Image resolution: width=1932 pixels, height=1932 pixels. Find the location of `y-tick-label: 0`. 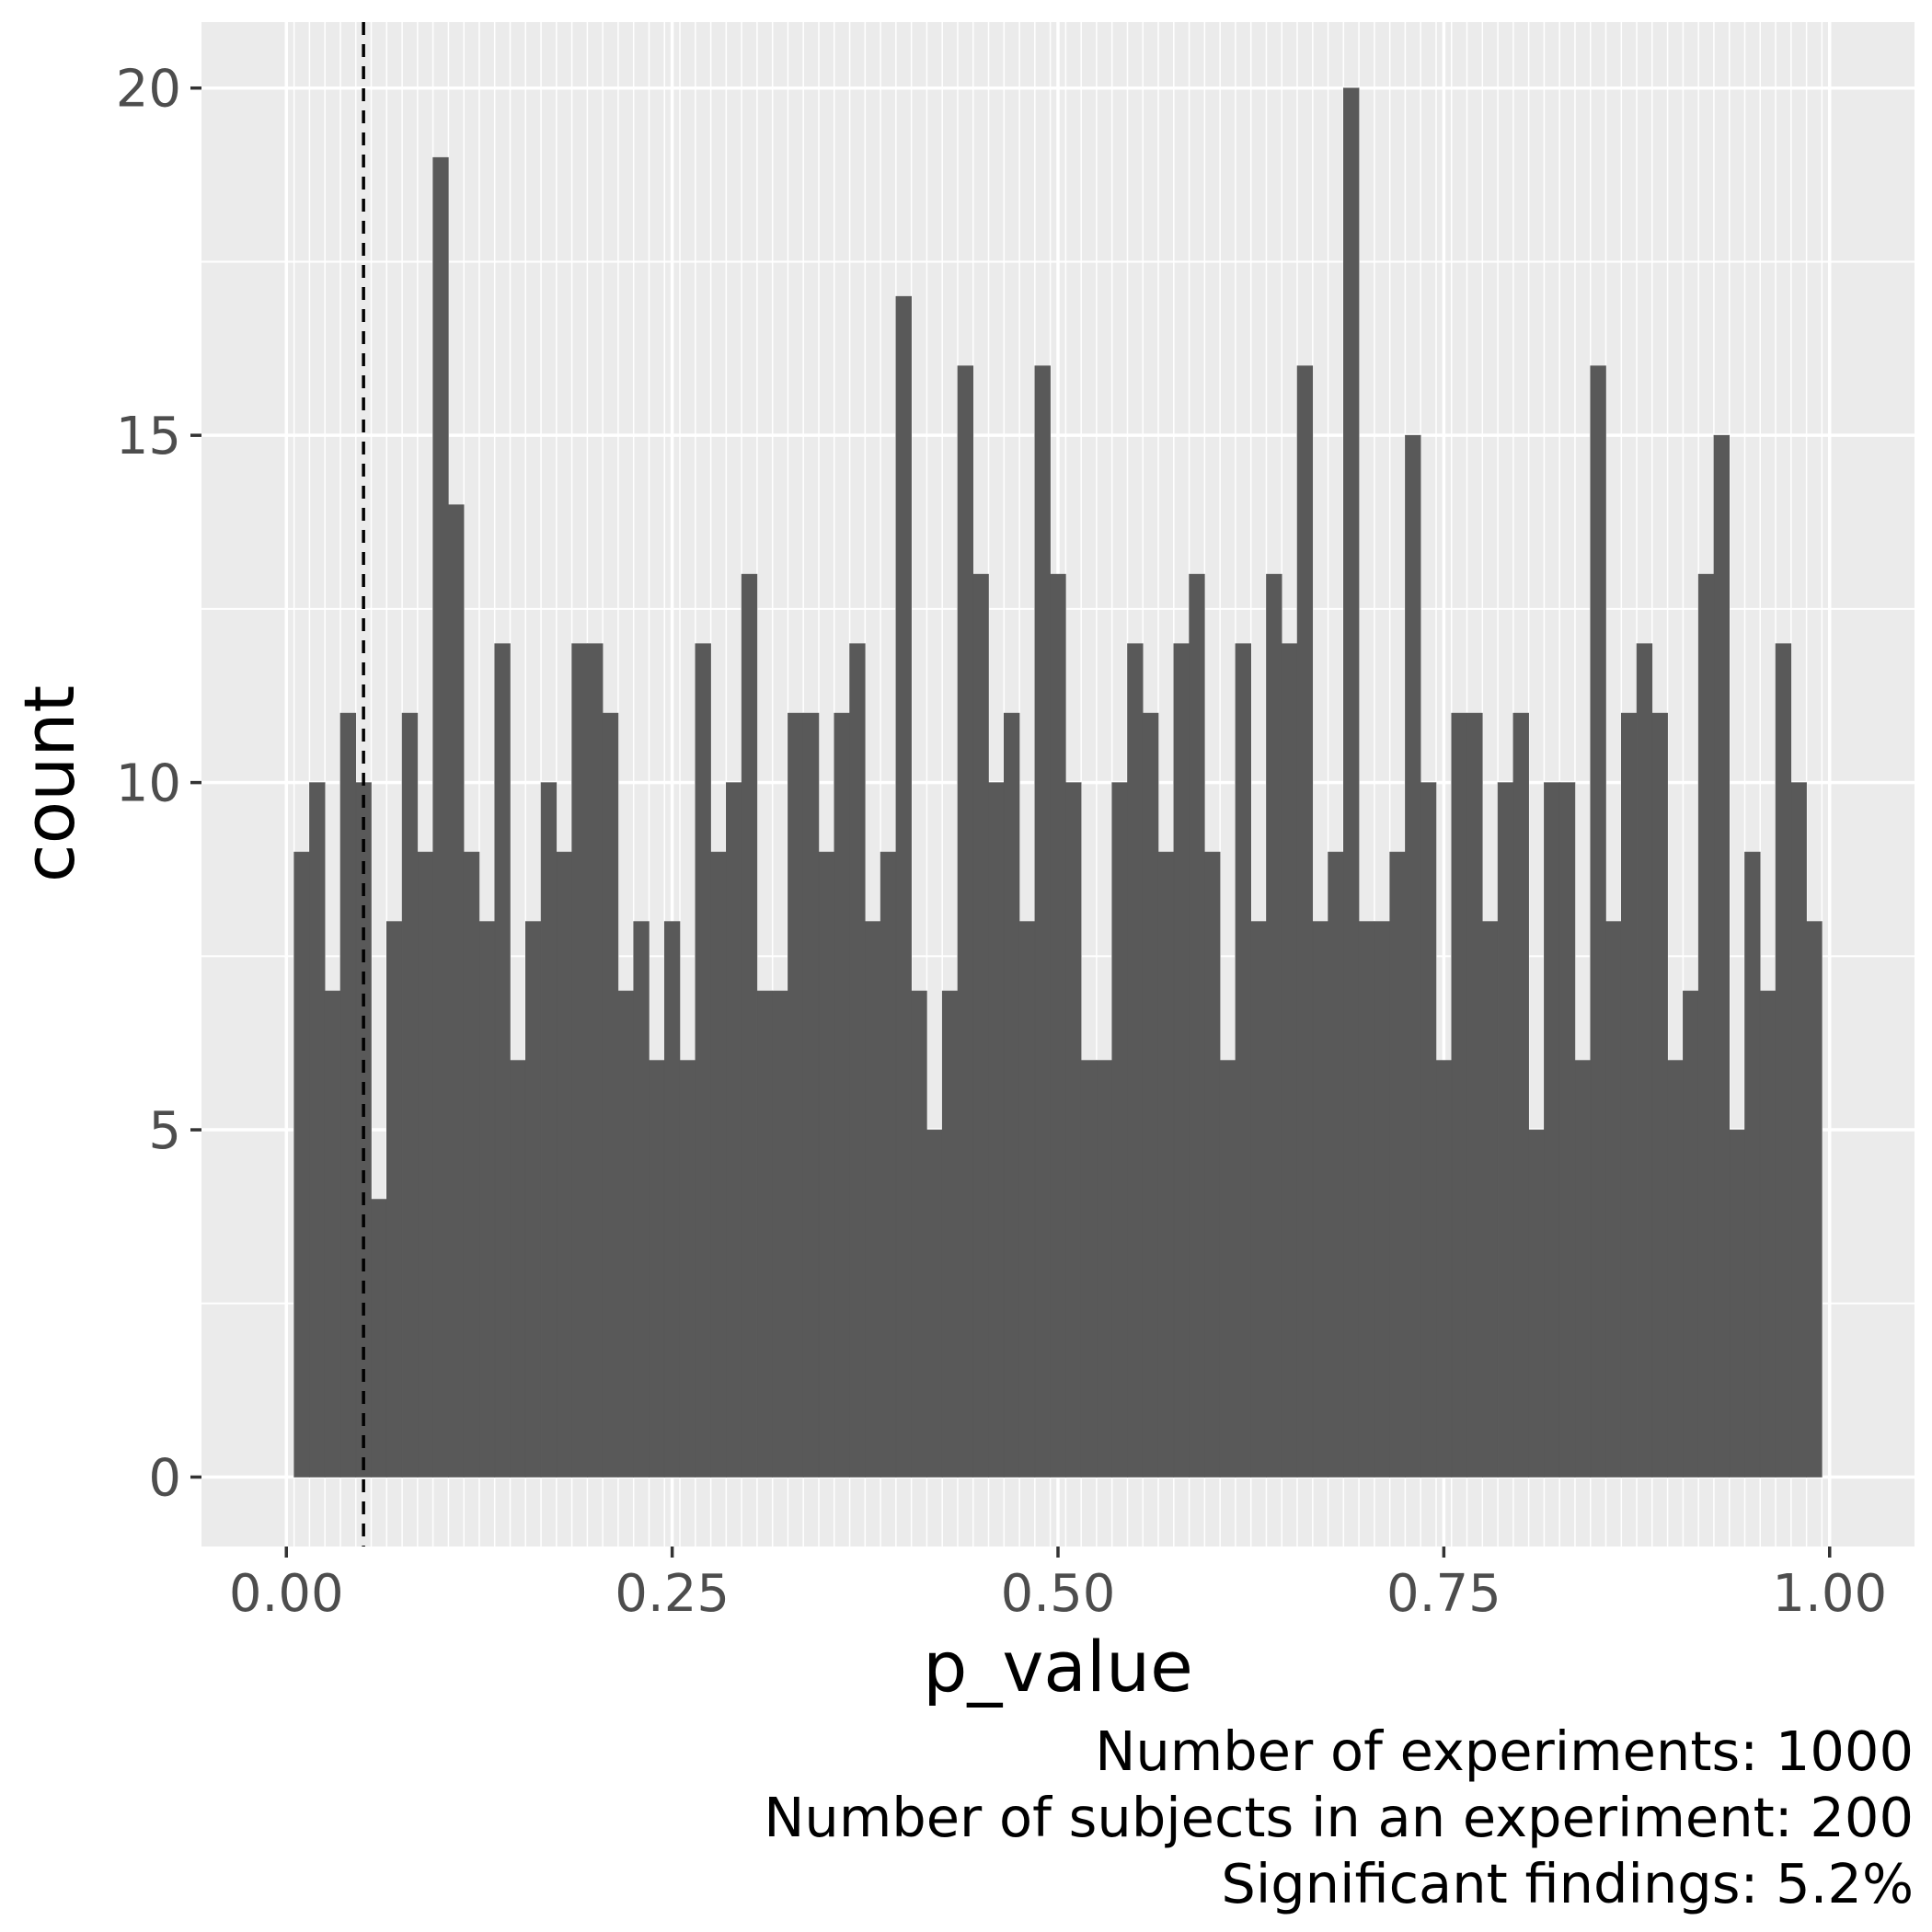

y-tick-label: 0 is located at coordinates (164, 1479).